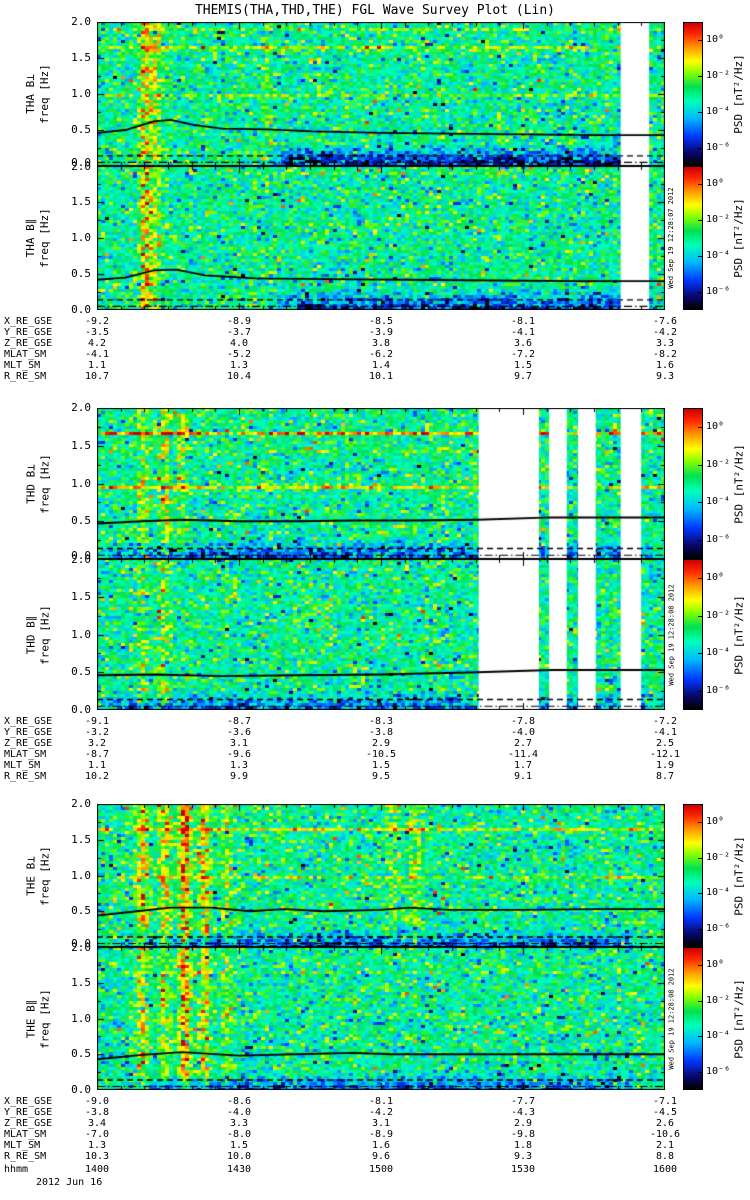  What do you see at coordinates (381, 332) in the screenshot?
I see `ephemeris-value: -3.9` at bounding box center [381, 332].